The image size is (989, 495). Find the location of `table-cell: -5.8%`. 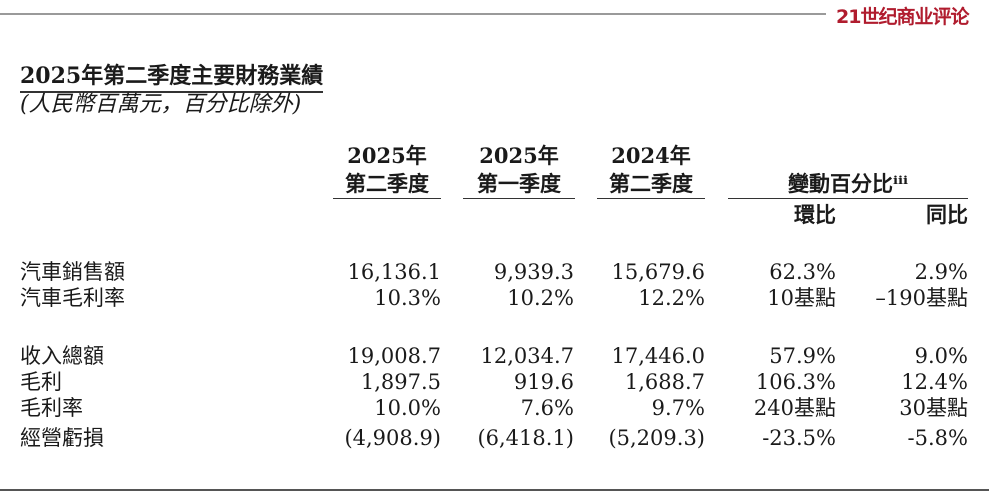

table-cell: -5.8% is located at coordinates (937, 438).